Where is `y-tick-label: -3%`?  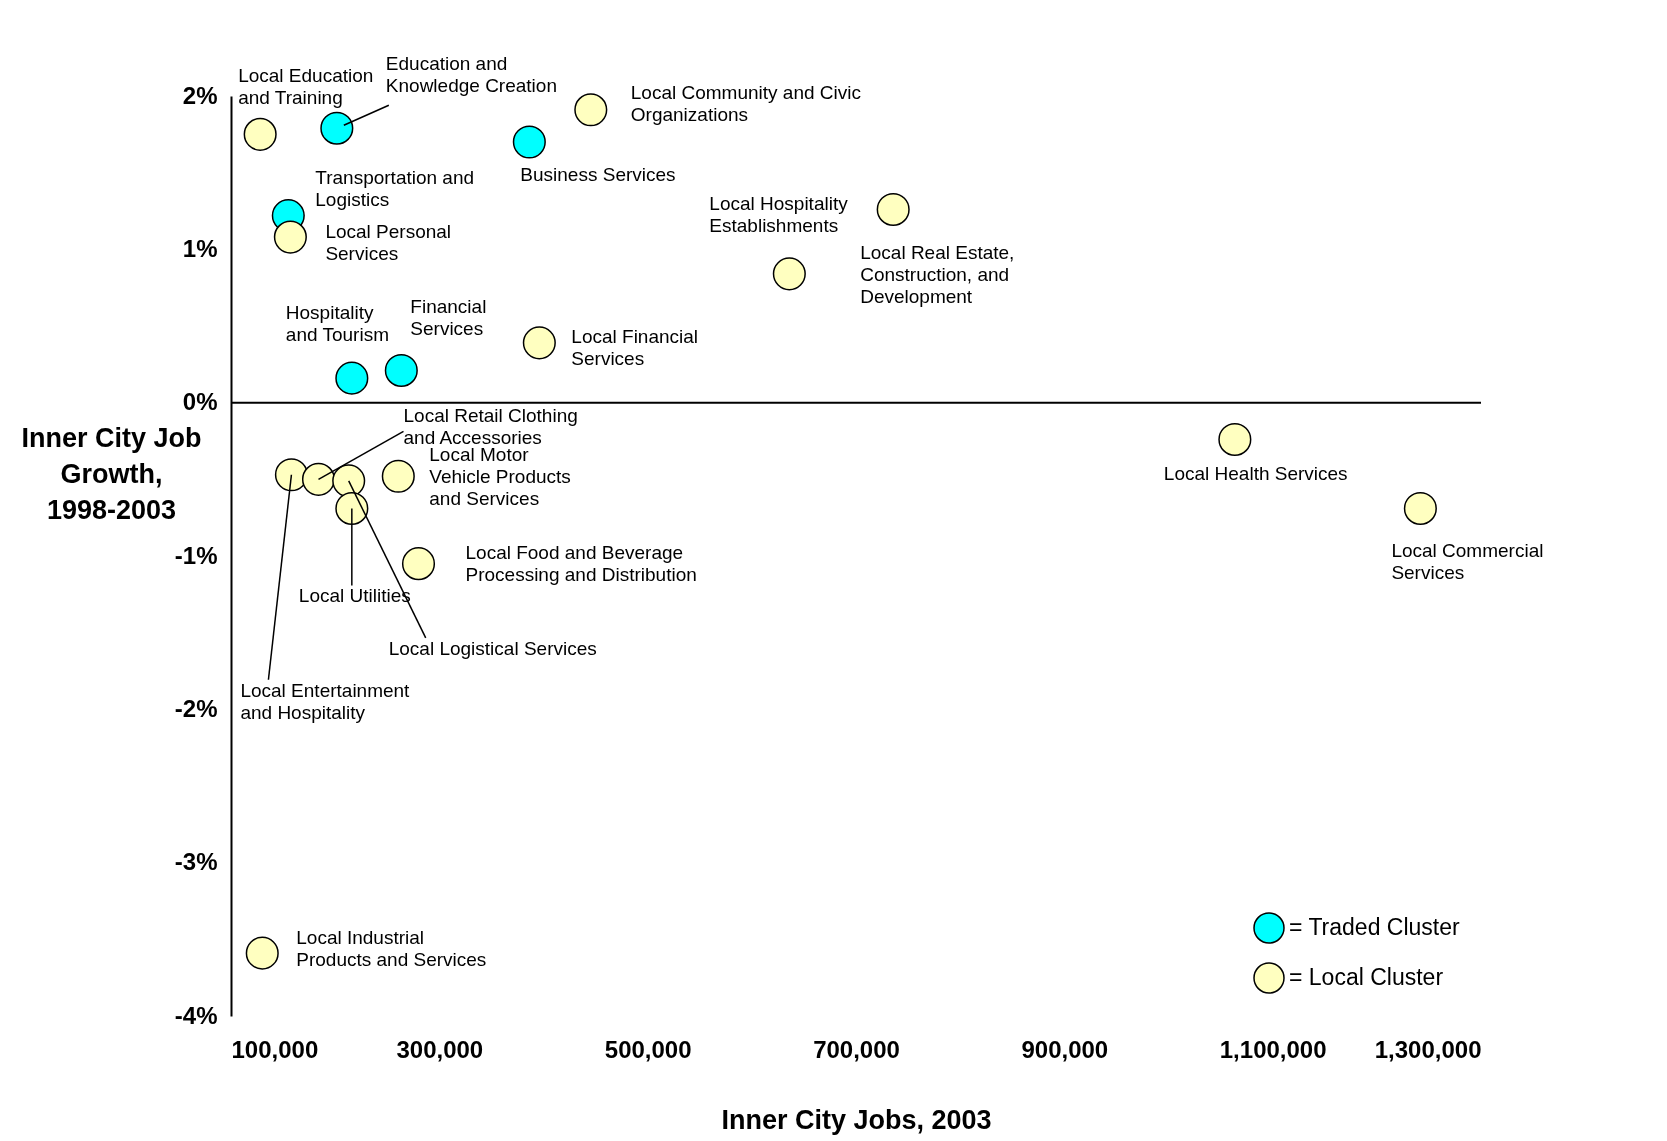
y-tick-label: -3% is located at coordinates (196, 862).